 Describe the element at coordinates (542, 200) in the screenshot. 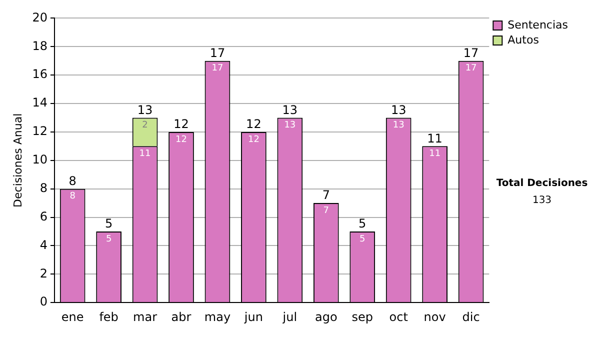

I see `text: 133` at that location.